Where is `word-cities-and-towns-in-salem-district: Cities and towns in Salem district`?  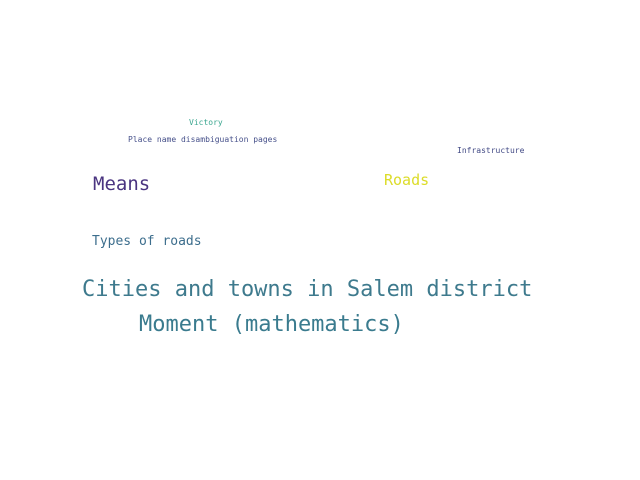
word-cities-and-towns-in-salem-district: Cities and towns in Salem district is located at coordinates (307, 289).